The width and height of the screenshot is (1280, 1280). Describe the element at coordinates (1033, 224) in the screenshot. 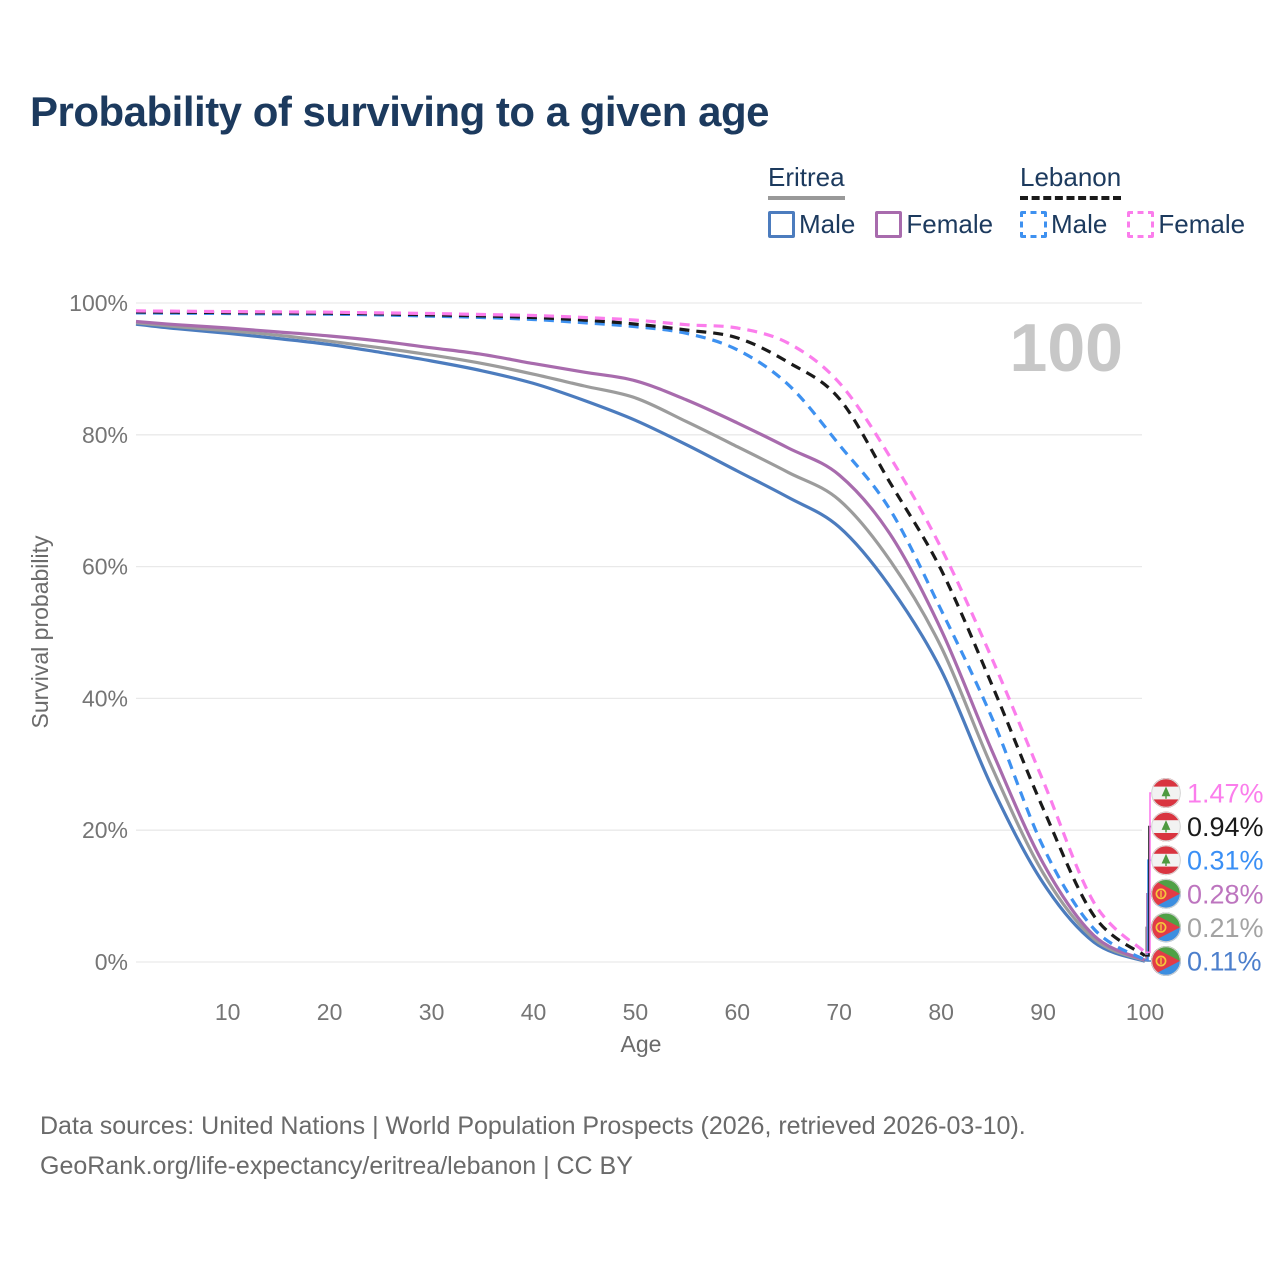

I see `lebanon-male-swatch-icon` at that location.